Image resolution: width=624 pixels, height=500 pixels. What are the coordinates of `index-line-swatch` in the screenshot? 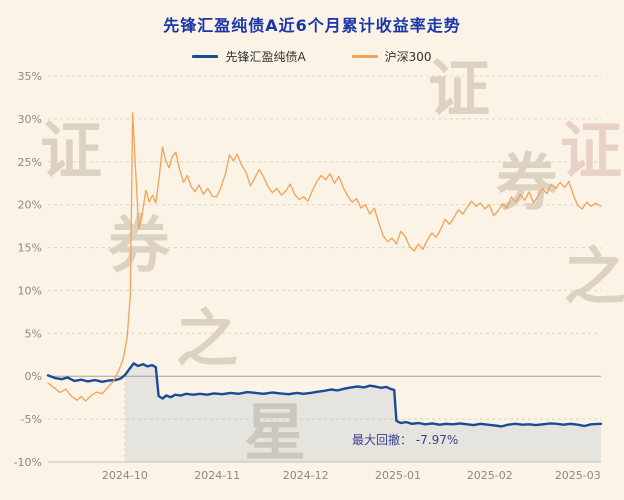 It's located at (364, 56).